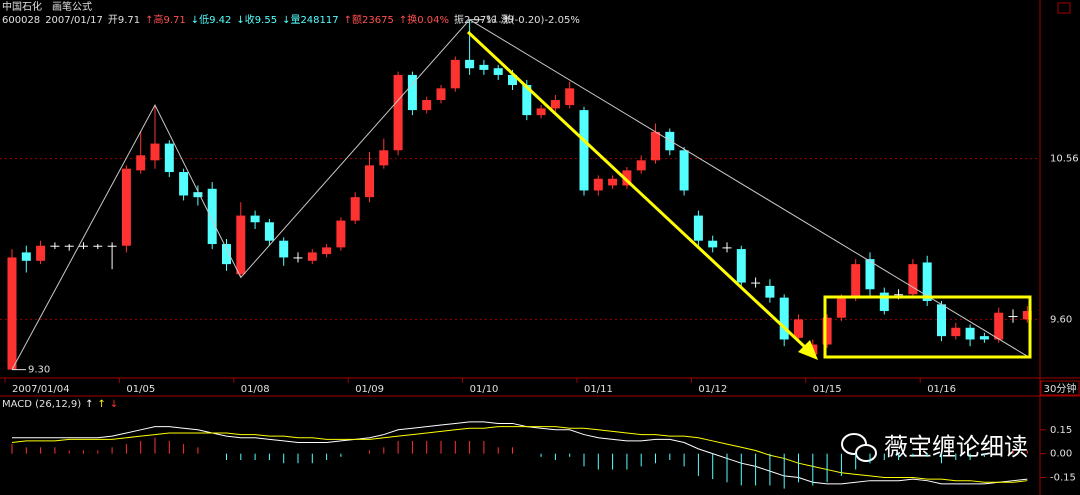 Image resolution: width=1080 pixels, height=495 pixels. Describe the element at coordinates (255, 389) in the screenshot. I see `x-tick-label: 01/08` at that location.